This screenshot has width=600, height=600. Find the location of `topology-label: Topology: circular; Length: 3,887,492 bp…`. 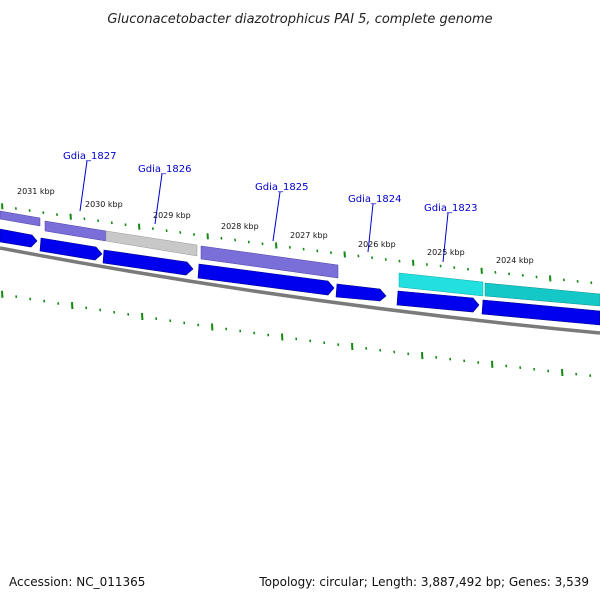

topology-label: Topology: circular; Length: 3,887,492 bp… is located at coordinates (423, 582).